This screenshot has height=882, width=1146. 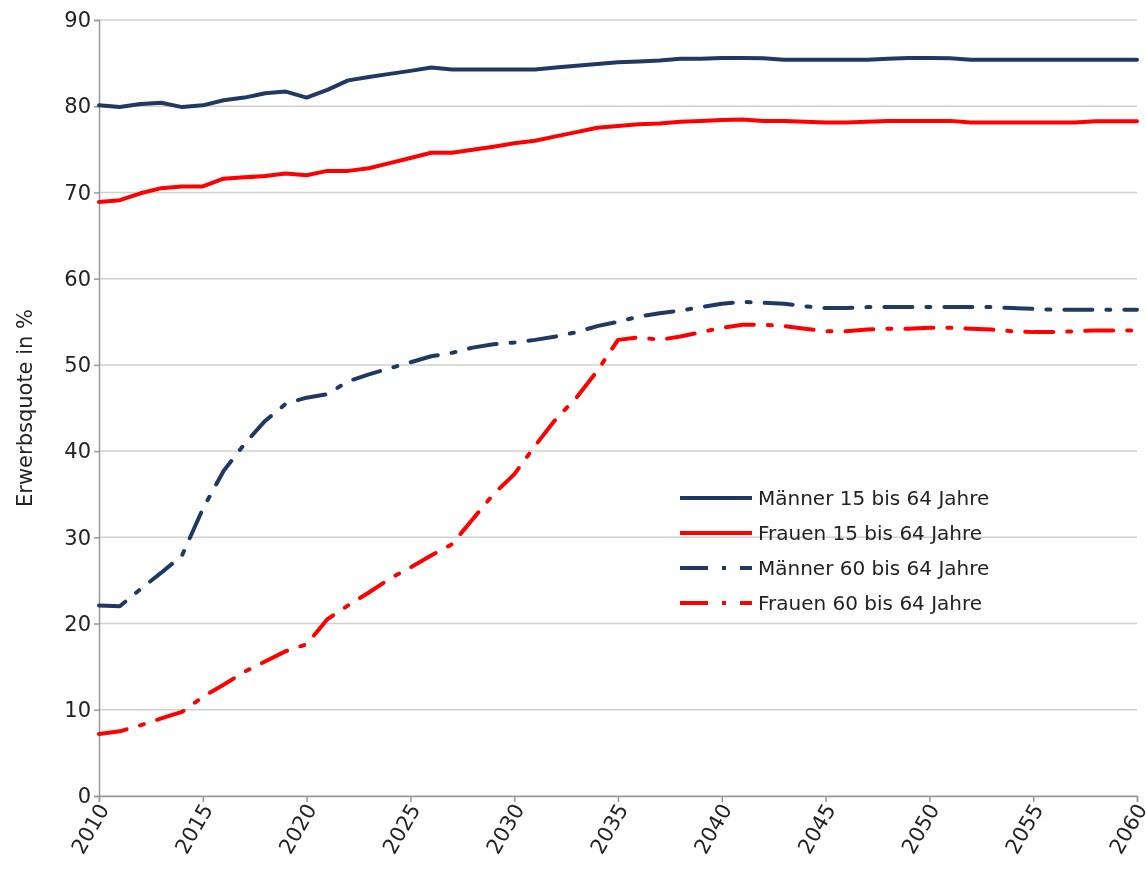 I want to click on legend-label: Frauen 15 bis 64 Jahre, so click(x=870, y=533).